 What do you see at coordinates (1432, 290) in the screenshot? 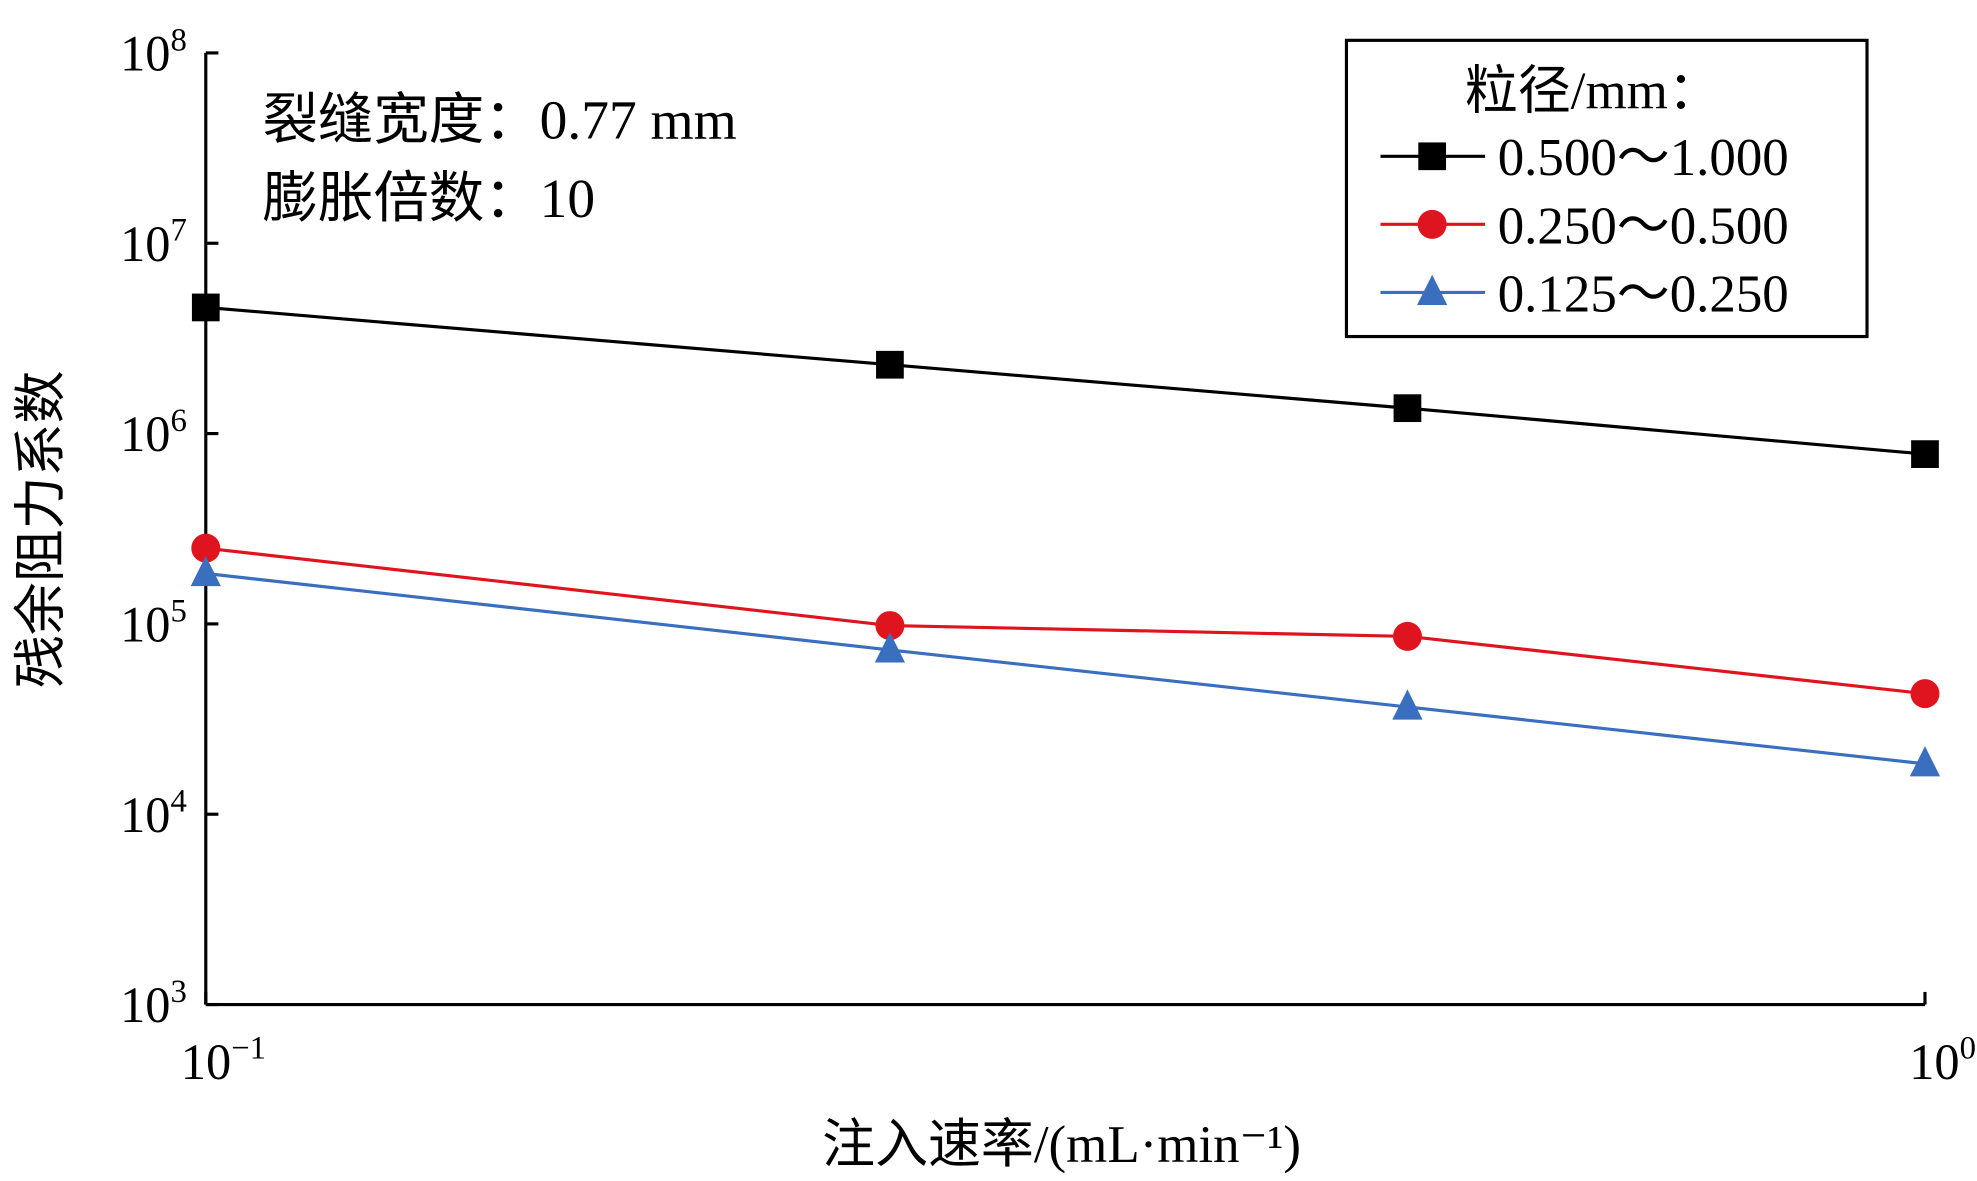
I see `legend-marker-triangle` at bounding box center [1432, 290].